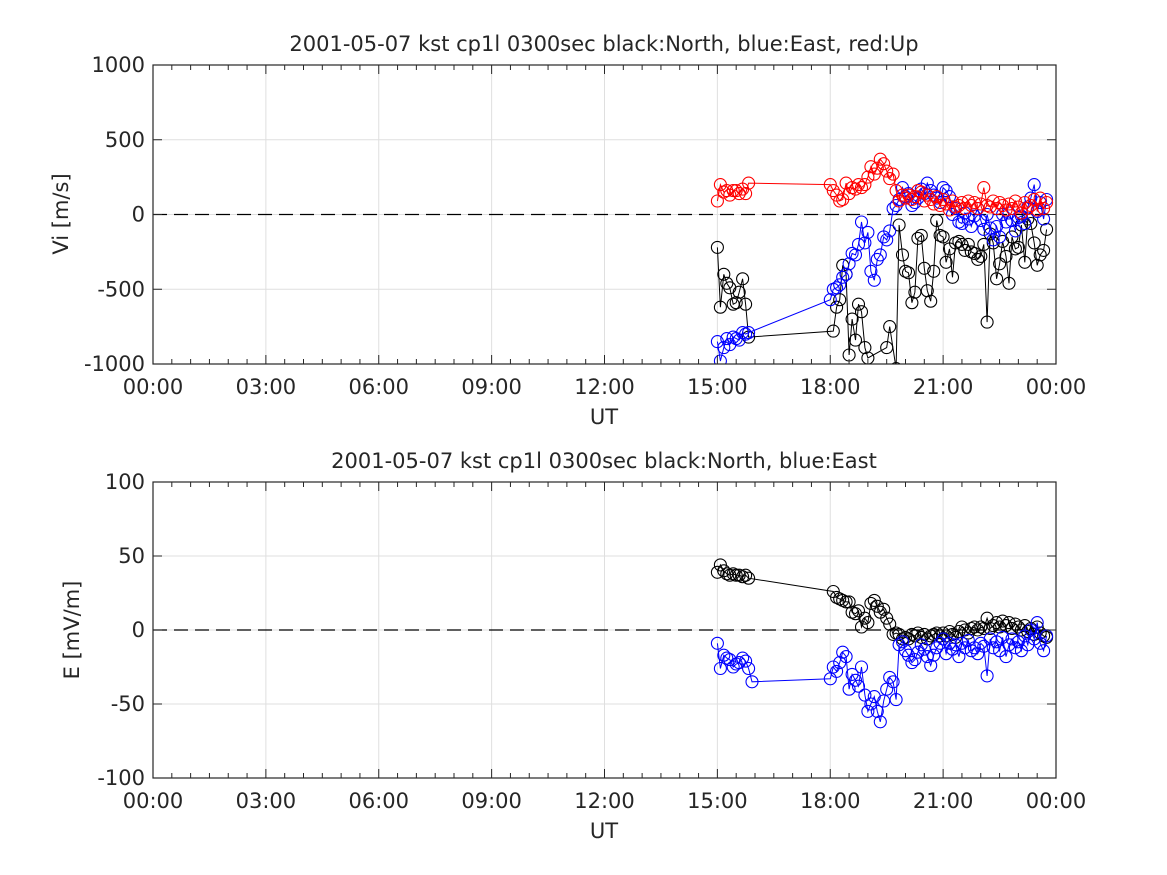 The height and width of the screenshot is (875, 1167). Describe the element at coordinates (138, 630) in the screenshot. I see `efield-y-tick-label: 0` at that location.